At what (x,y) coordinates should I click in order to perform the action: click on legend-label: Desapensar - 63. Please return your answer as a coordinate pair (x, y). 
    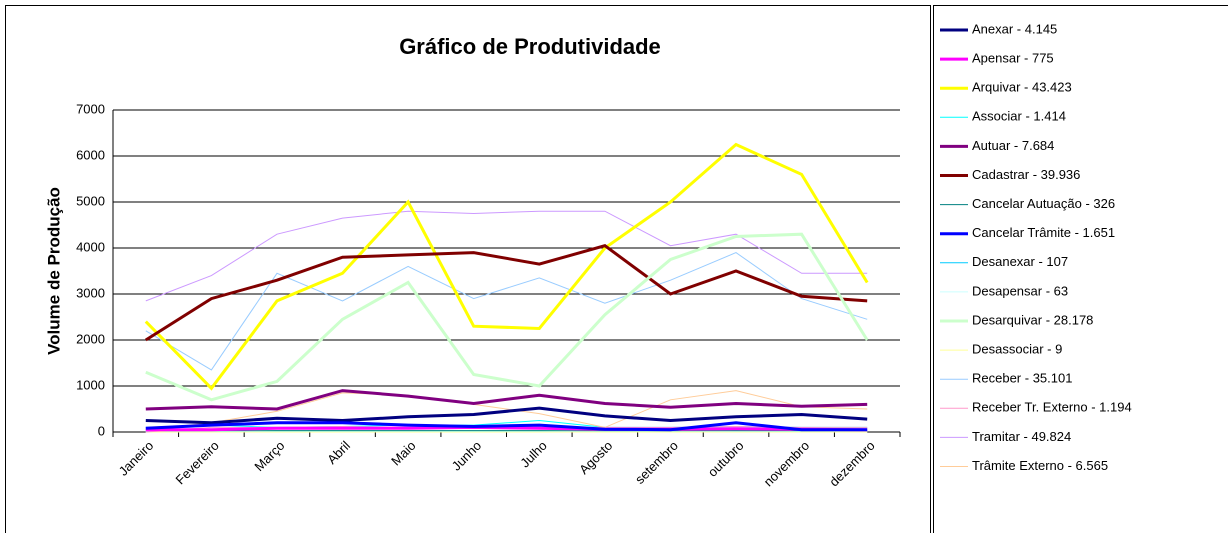
    Looking at the image, I should click on (1020, 290).